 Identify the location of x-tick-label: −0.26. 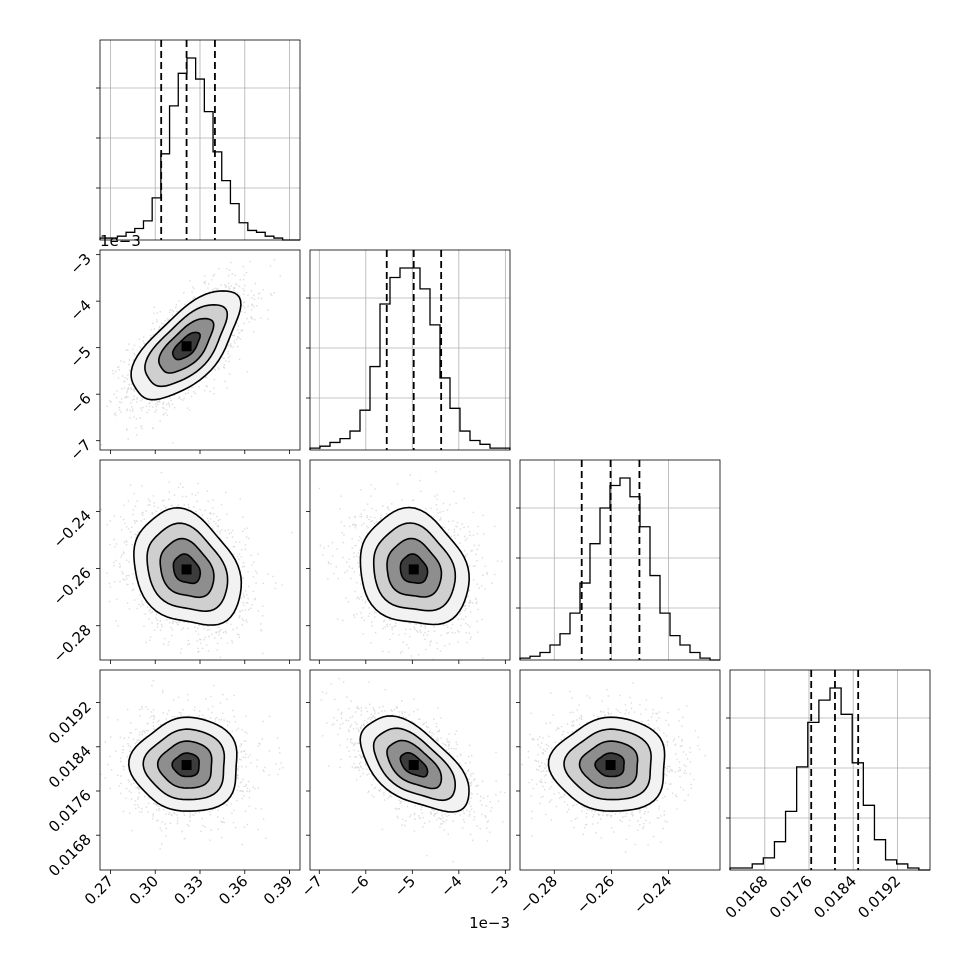
(595, 894).